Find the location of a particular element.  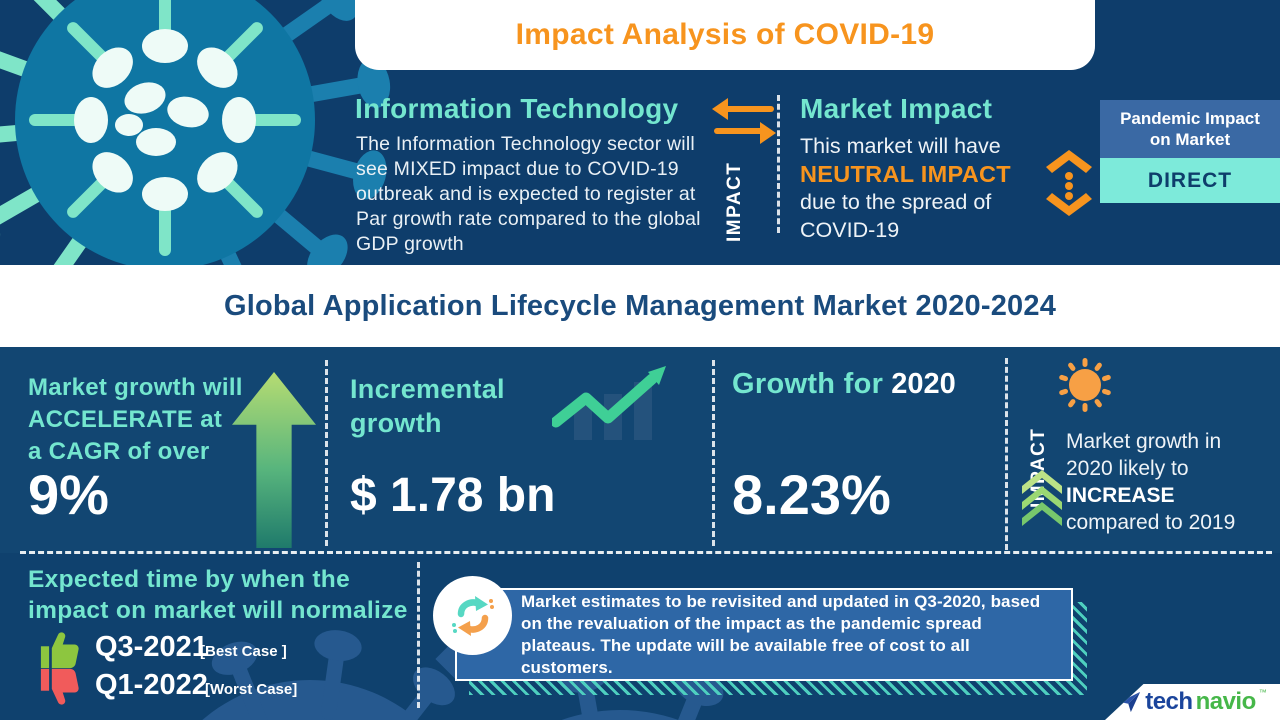

pandemic-impact-box: Pandemic Impact on Market DIRECT is located at coordinates (1190, 151).